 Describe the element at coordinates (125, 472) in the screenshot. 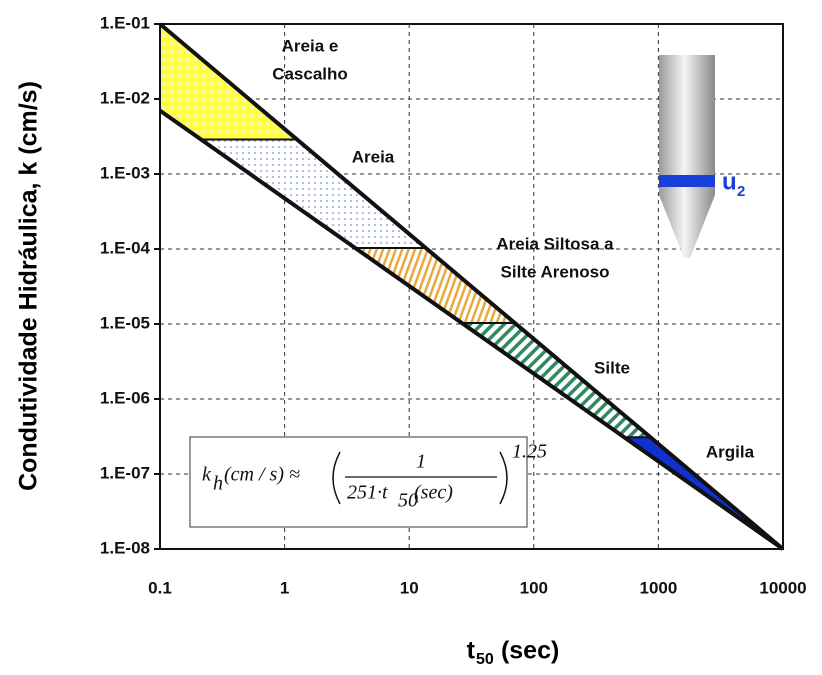

I see `y-tick-label: 1.E-07` at that location.